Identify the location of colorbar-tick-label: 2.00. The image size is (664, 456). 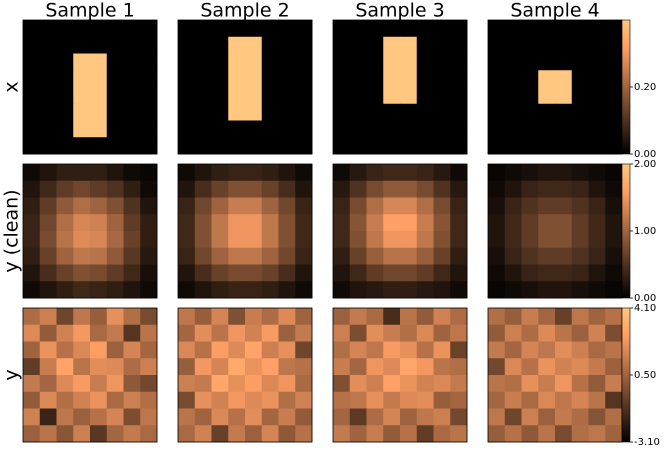
(645, 164).